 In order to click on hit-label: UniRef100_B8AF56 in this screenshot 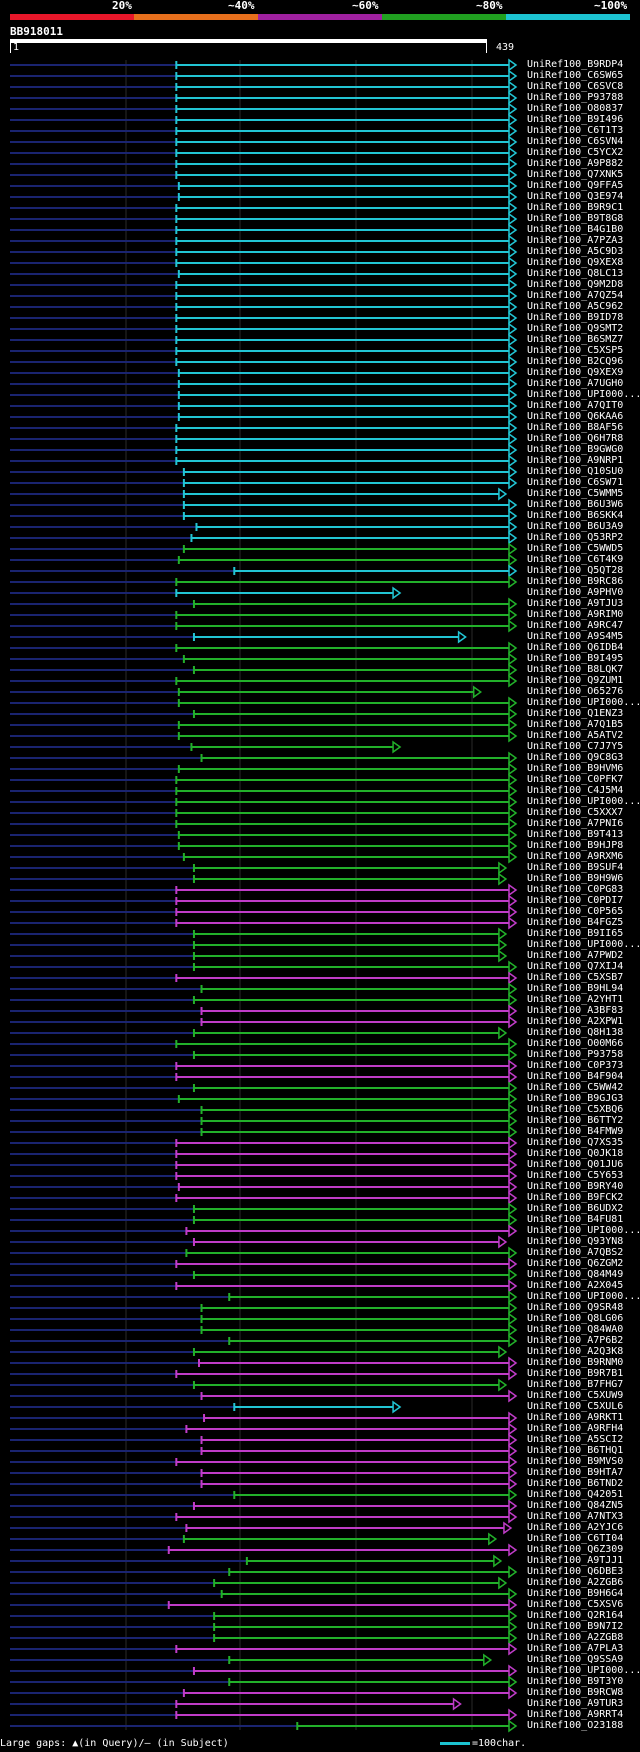, I will do `click(575, 427)`.